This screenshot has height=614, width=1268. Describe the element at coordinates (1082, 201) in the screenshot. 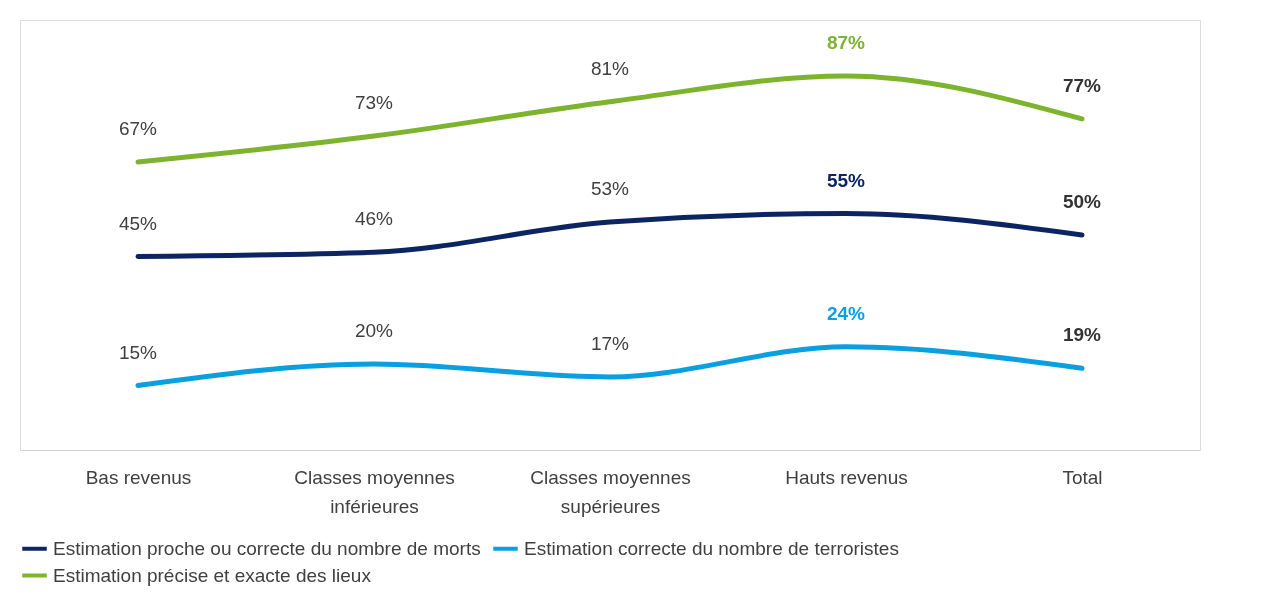

I see `data-label: 50%` at that location.